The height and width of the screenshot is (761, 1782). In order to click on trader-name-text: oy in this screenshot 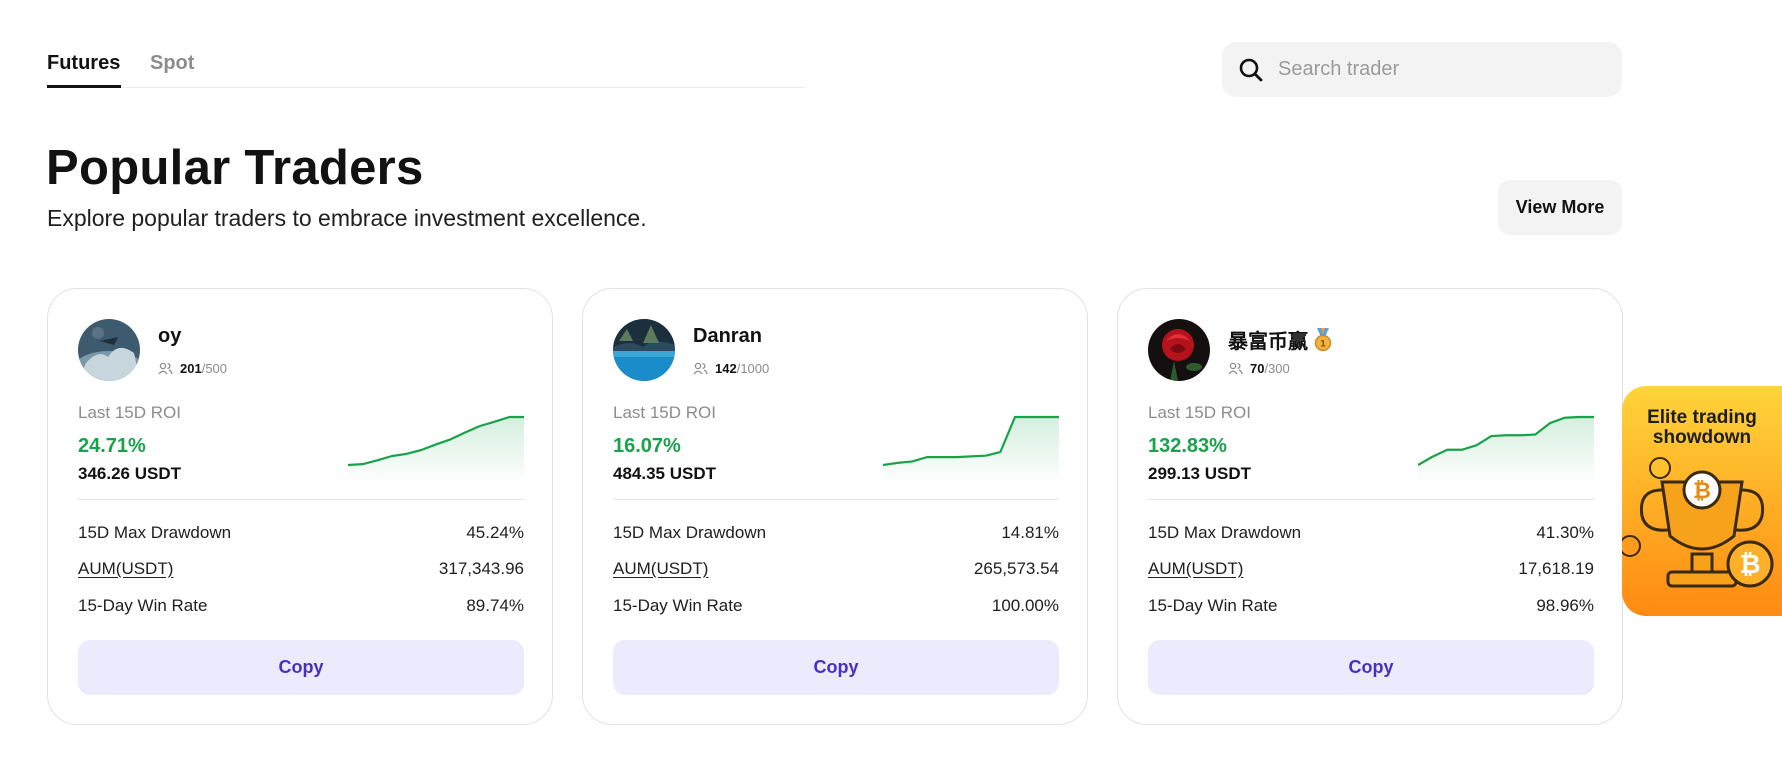, I will do `click(170, 336)`.